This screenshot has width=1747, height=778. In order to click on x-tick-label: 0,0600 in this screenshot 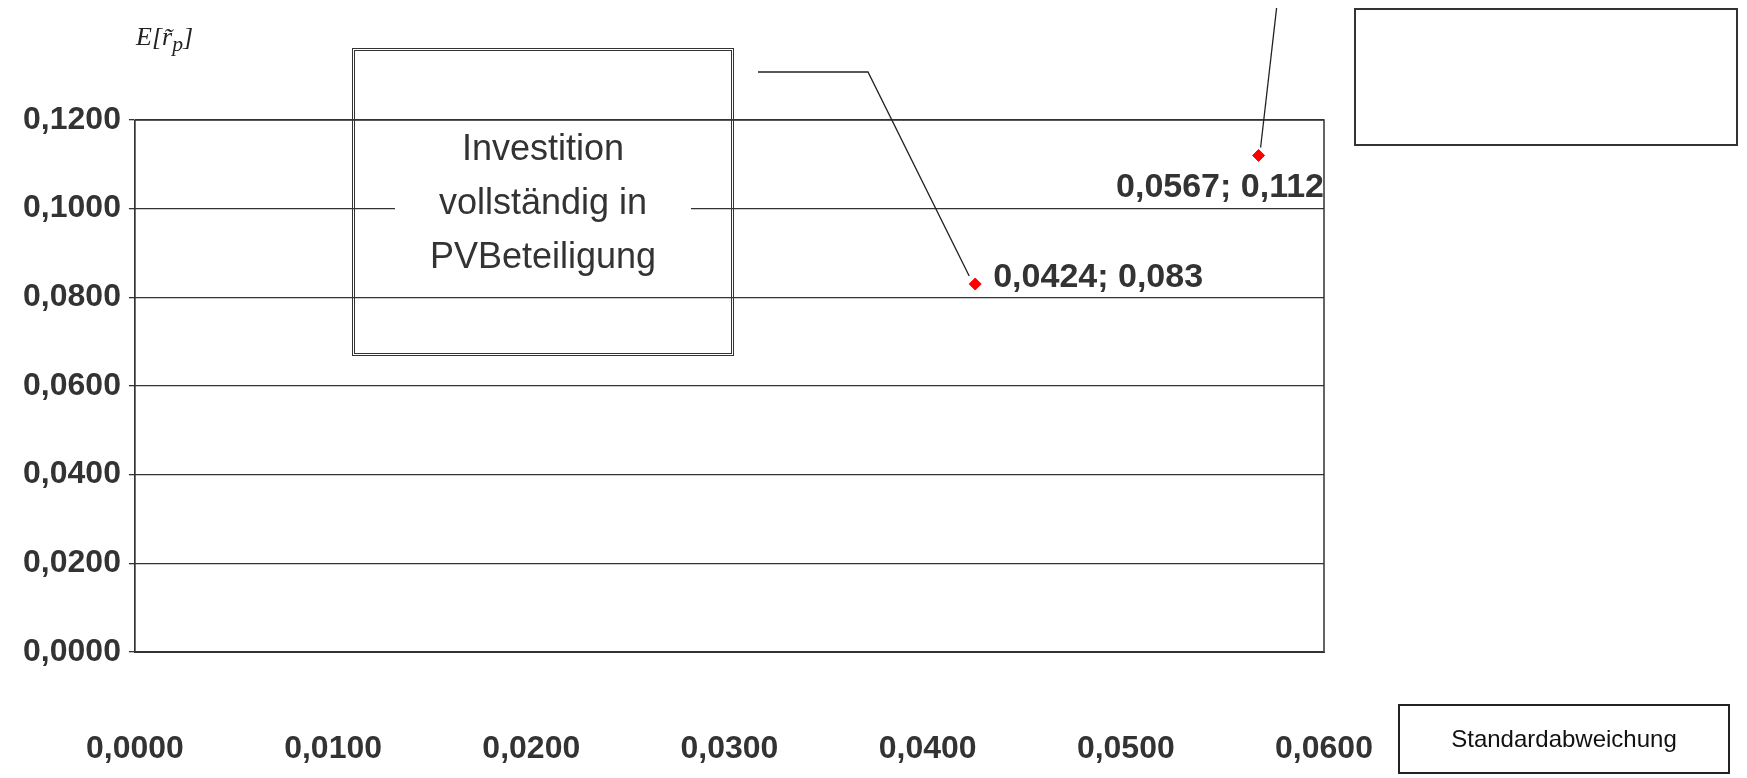, I will do `click(1324, 747)`.